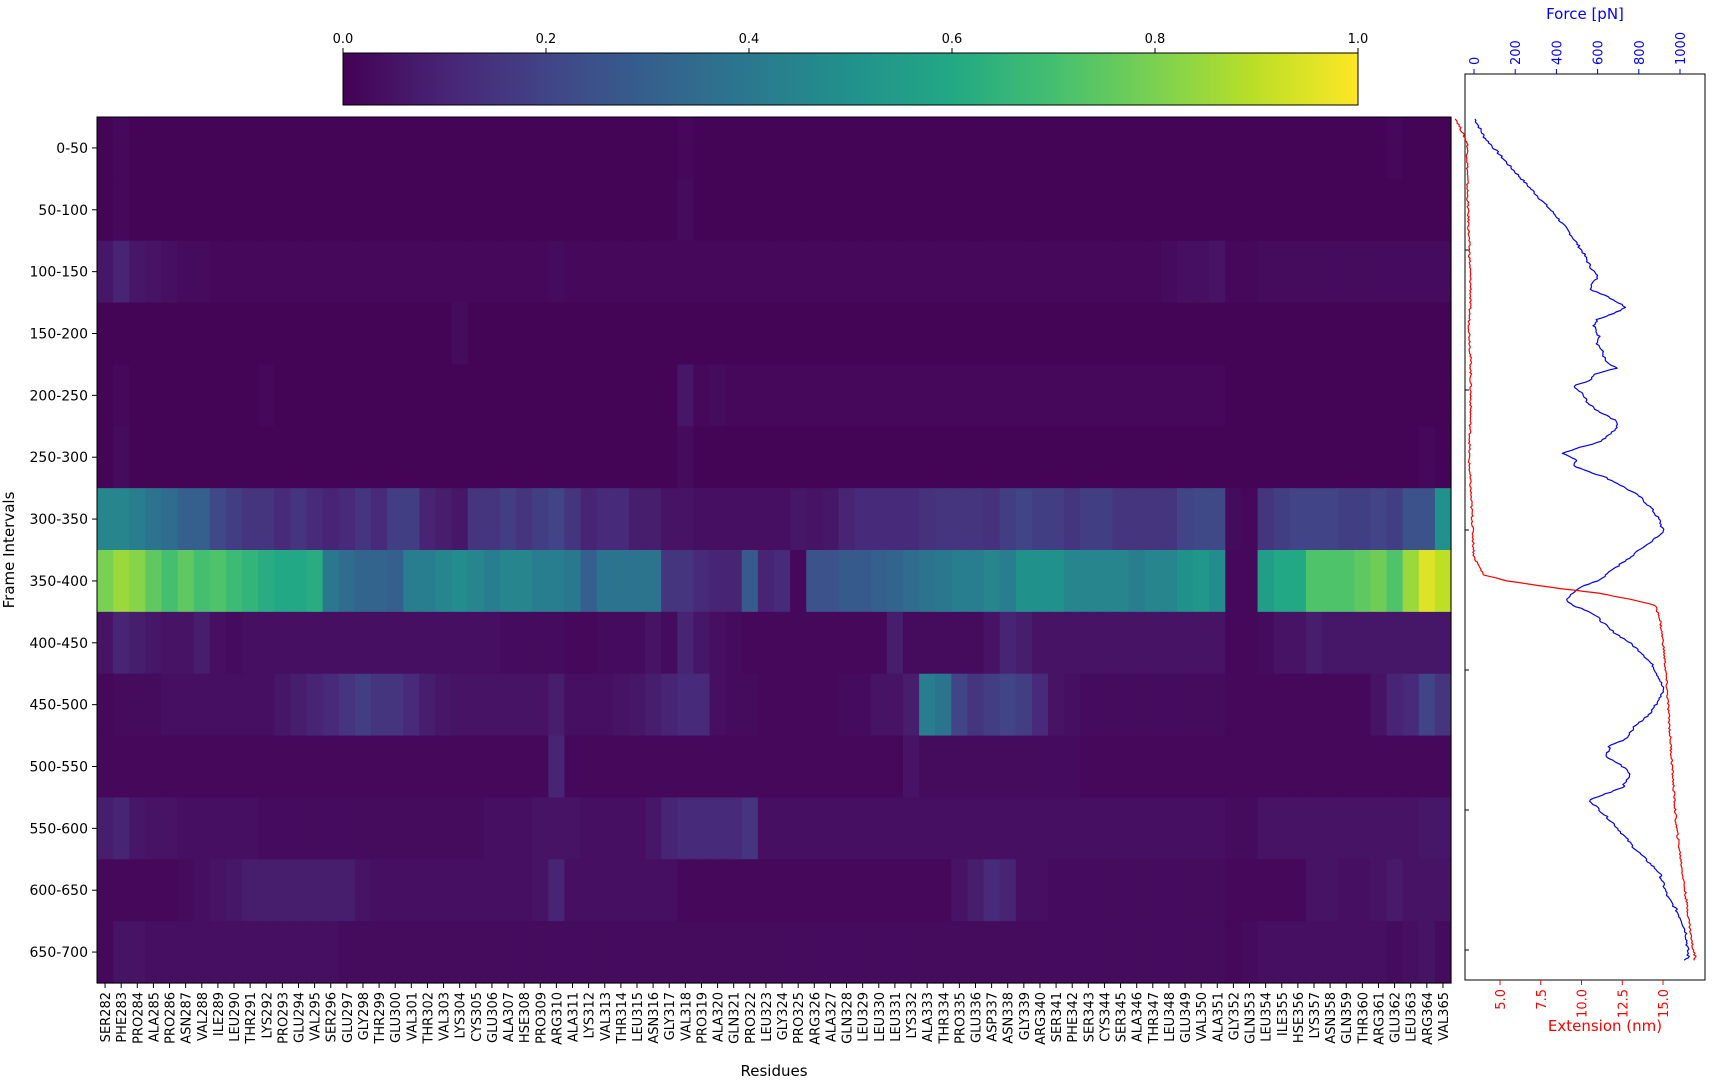  Describe the element at coordinates (59, 396) in the screenshot. I see `heatmap-y-tick-label: 200-250` at that location.